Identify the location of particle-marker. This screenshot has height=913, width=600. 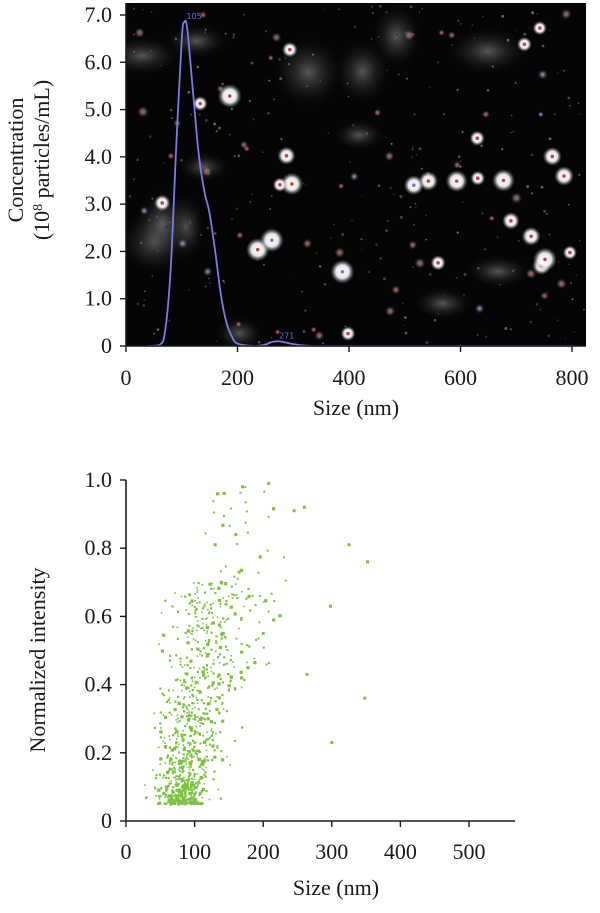
(341, 186).